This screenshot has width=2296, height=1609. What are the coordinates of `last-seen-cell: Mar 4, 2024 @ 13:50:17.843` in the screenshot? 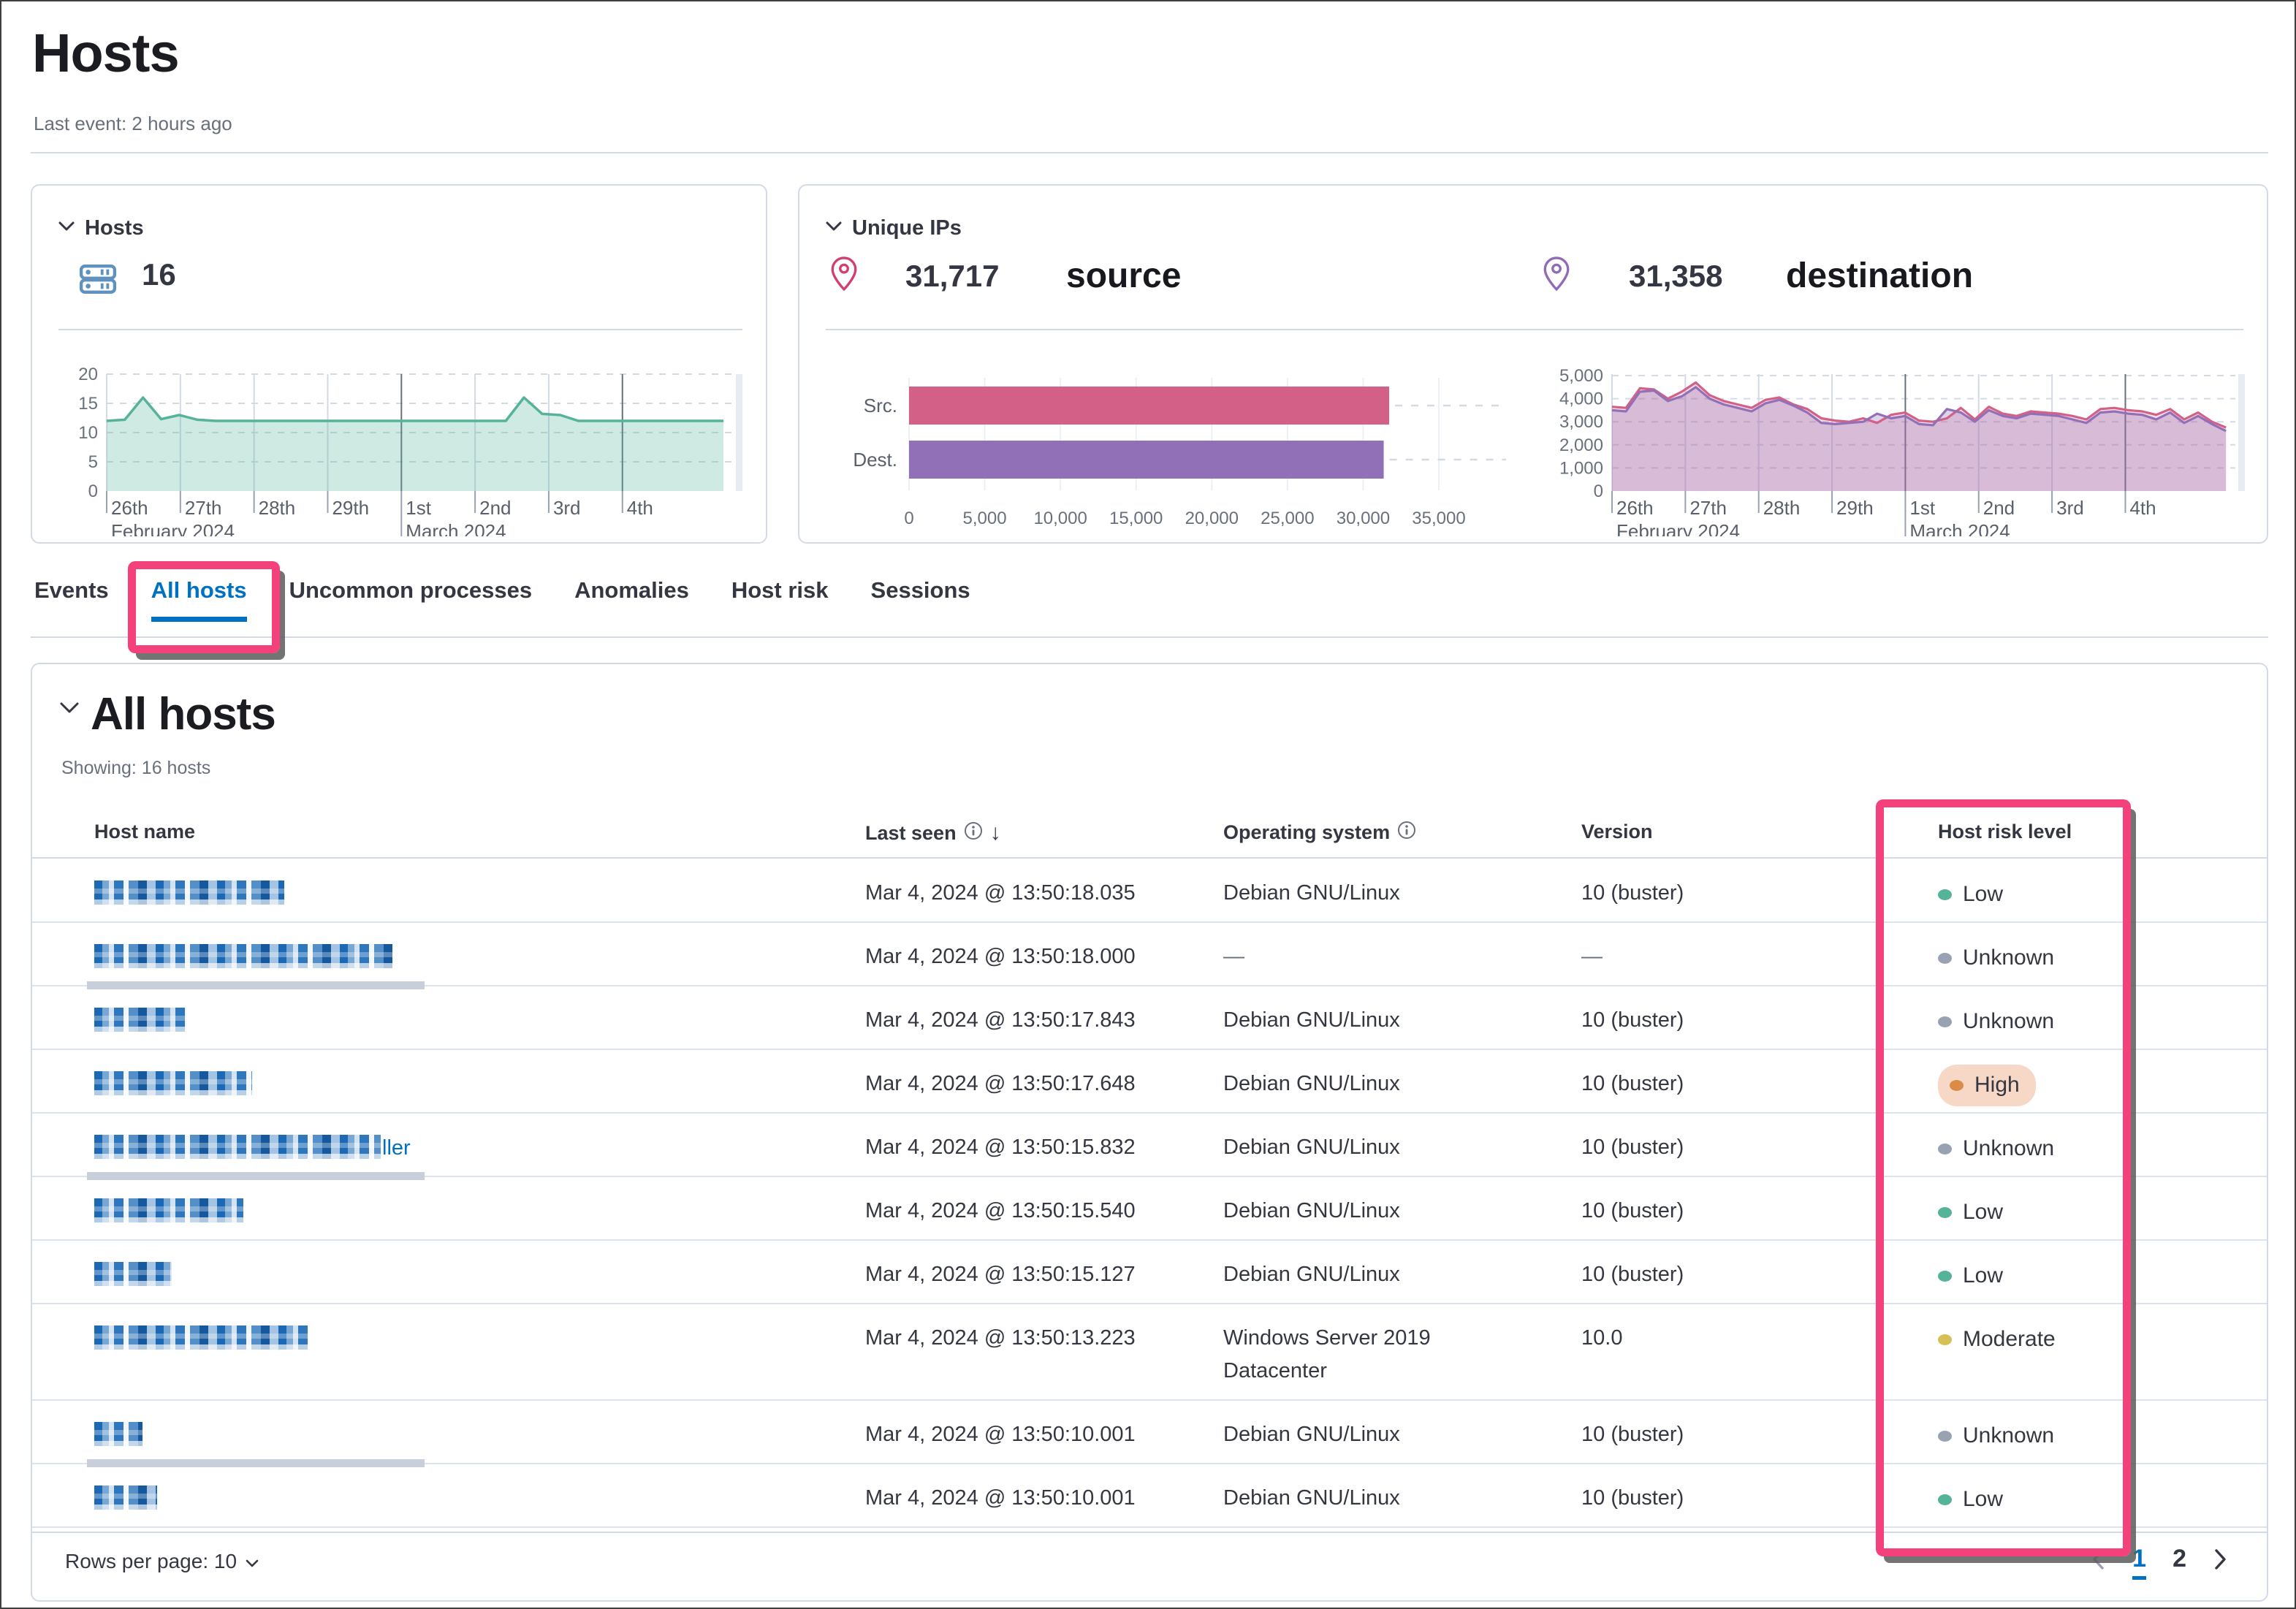 It's located at (1000, 1020).